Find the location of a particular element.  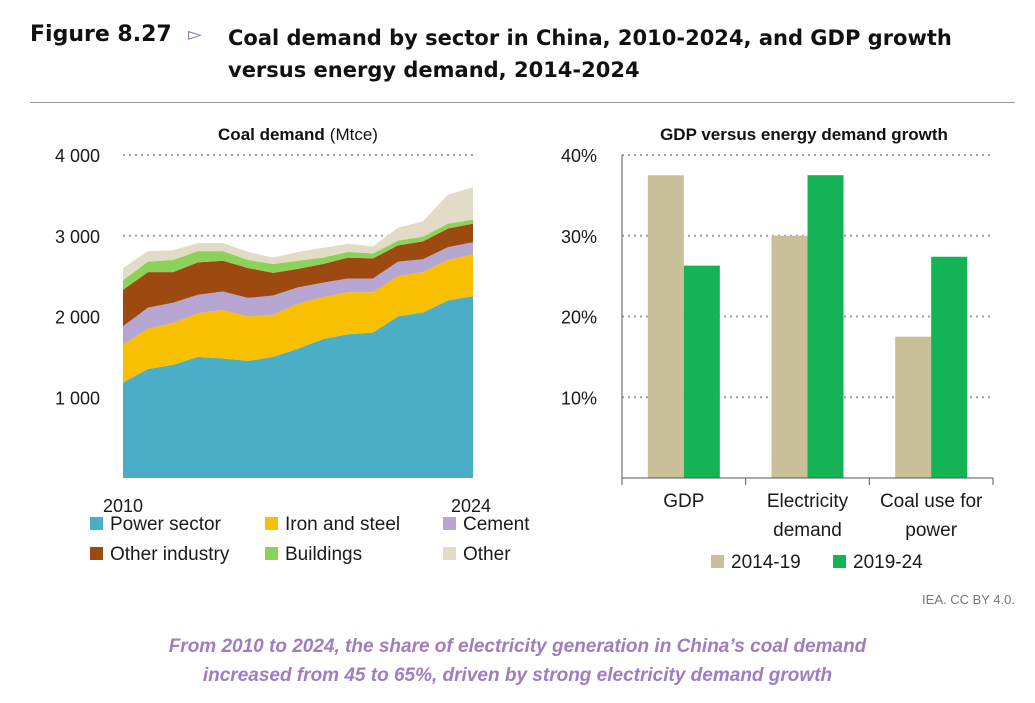

growth-category-label: Electricity is located at coordinates (808, 501).